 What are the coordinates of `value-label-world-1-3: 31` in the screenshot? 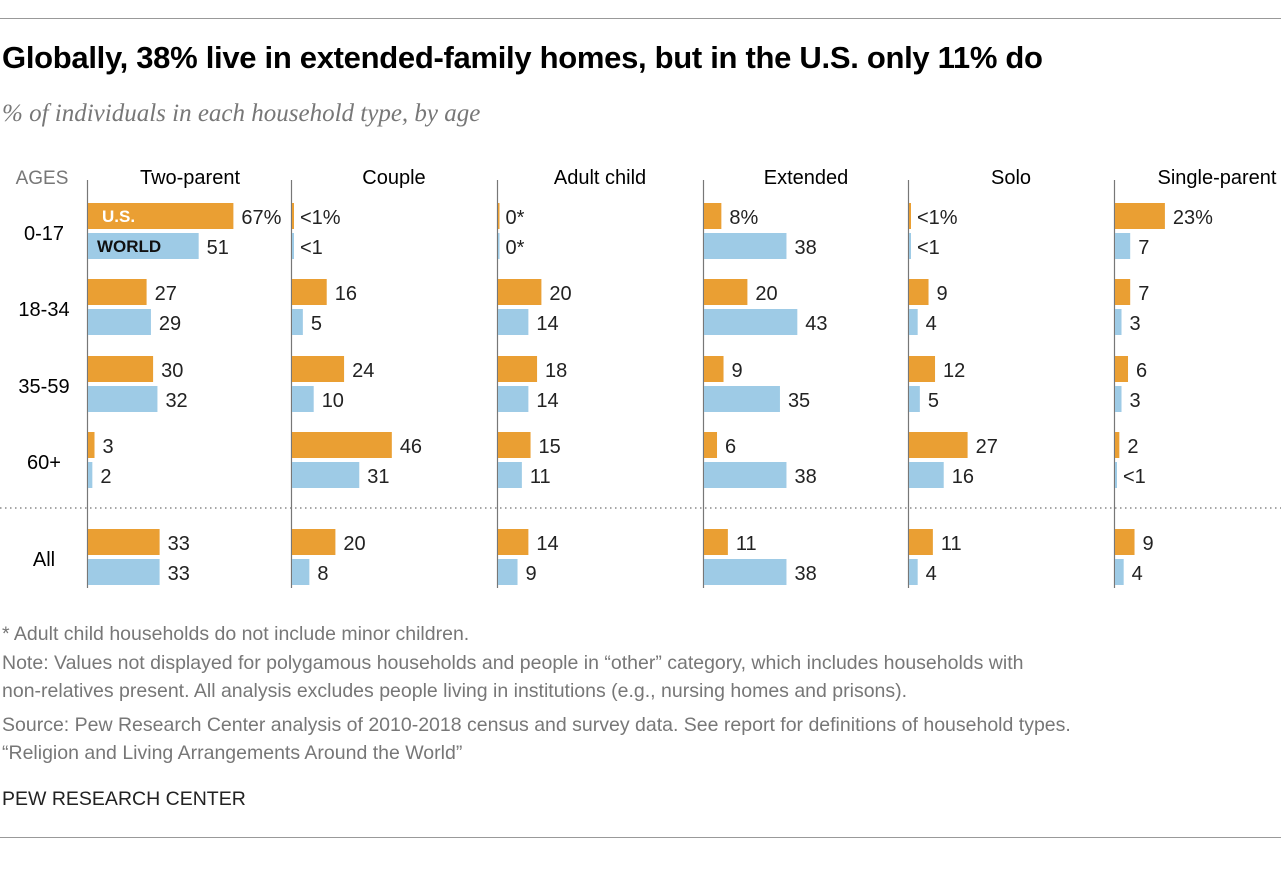 It's located at (378, 477).